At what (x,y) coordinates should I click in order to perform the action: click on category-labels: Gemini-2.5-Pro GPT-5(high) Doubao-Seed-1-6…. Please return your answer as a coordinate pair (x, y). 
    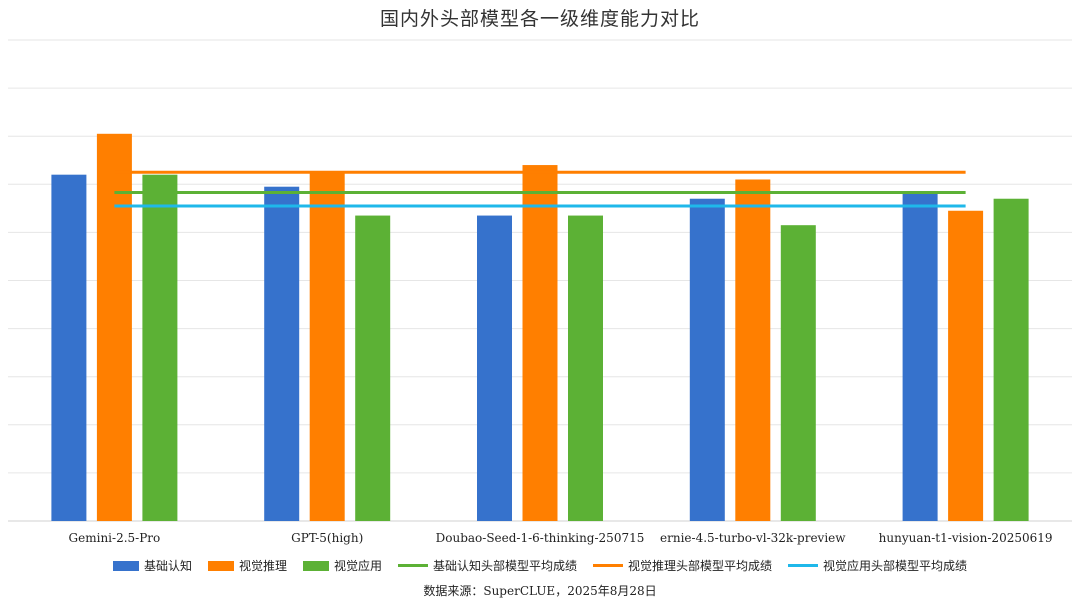
    Looking at the image, I should click on (561, 538).